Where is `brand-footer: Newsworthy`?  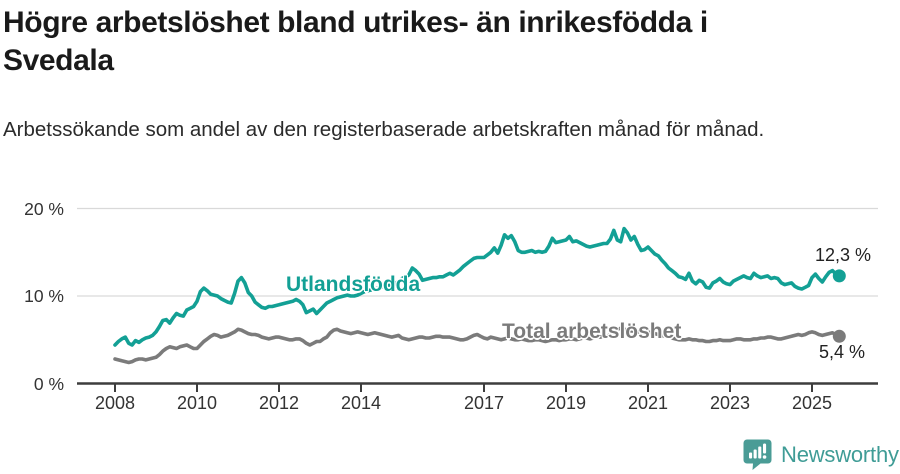
brand-footer: Newsworthy is located at coordinates (820, 454).